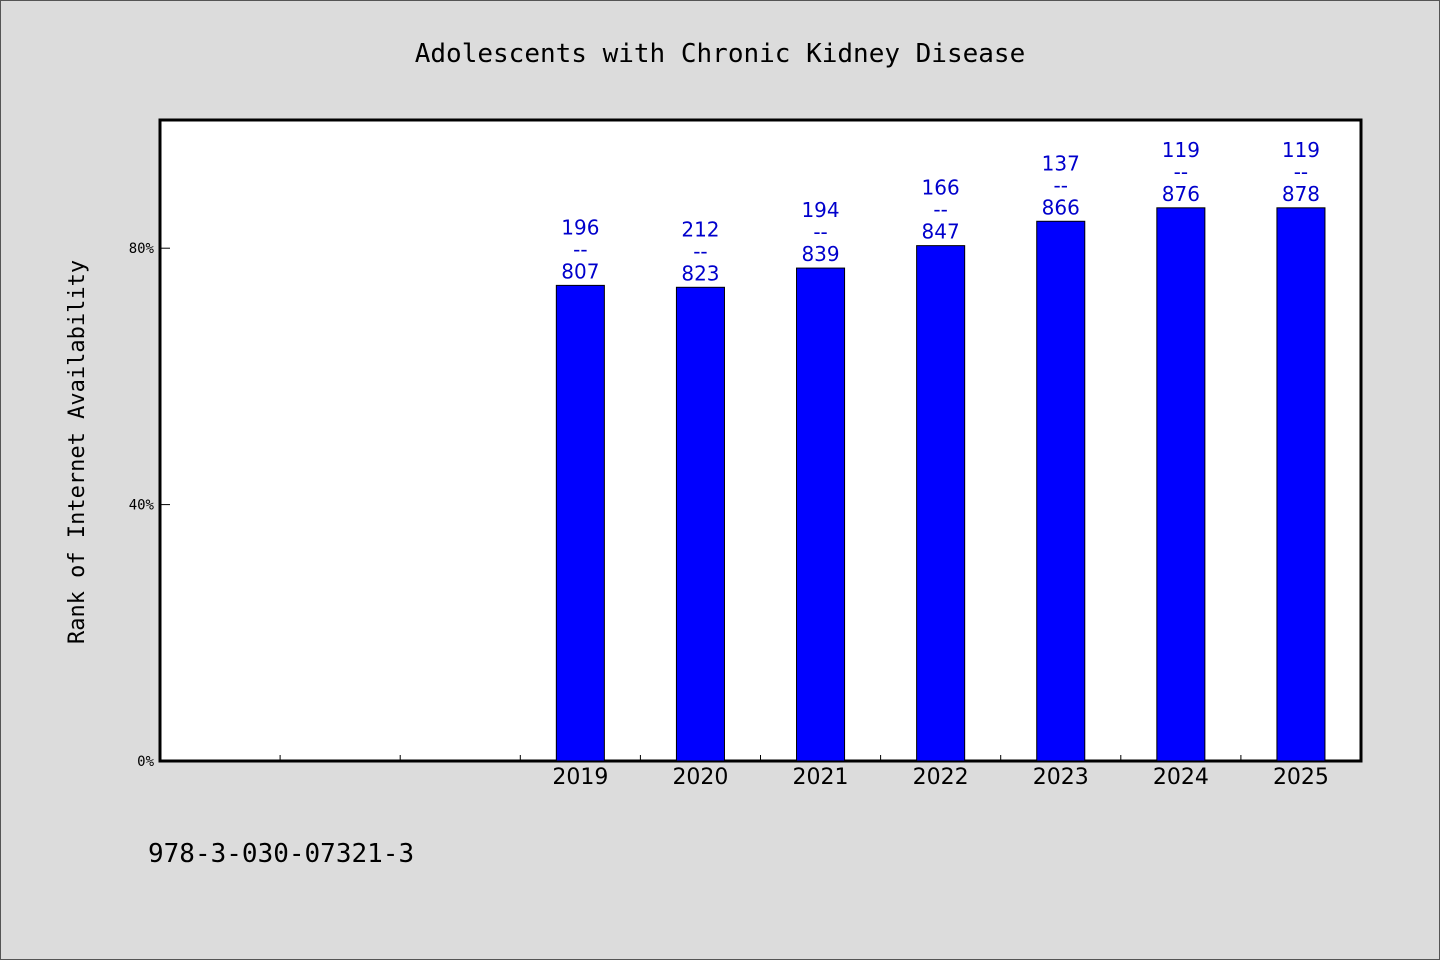 Image resolution: width=1440 pixels, height=960 pixels. I want to click on bar-2025, so click(1301, 484).